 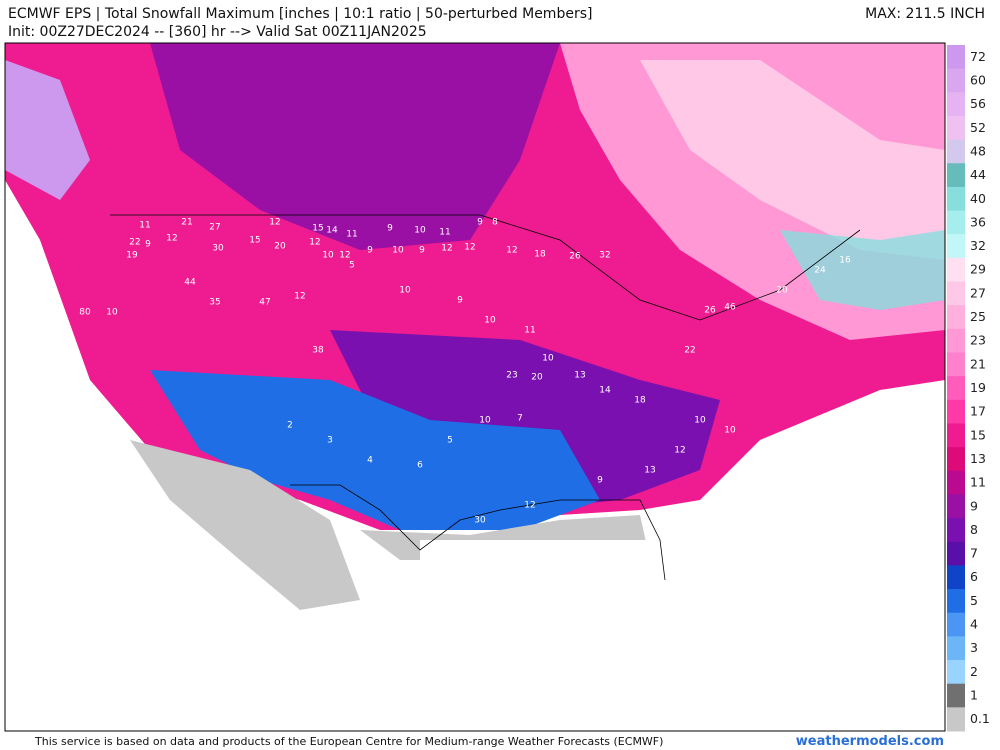 I want to click on colorbar-label: 8, so click(x=974, y=529).